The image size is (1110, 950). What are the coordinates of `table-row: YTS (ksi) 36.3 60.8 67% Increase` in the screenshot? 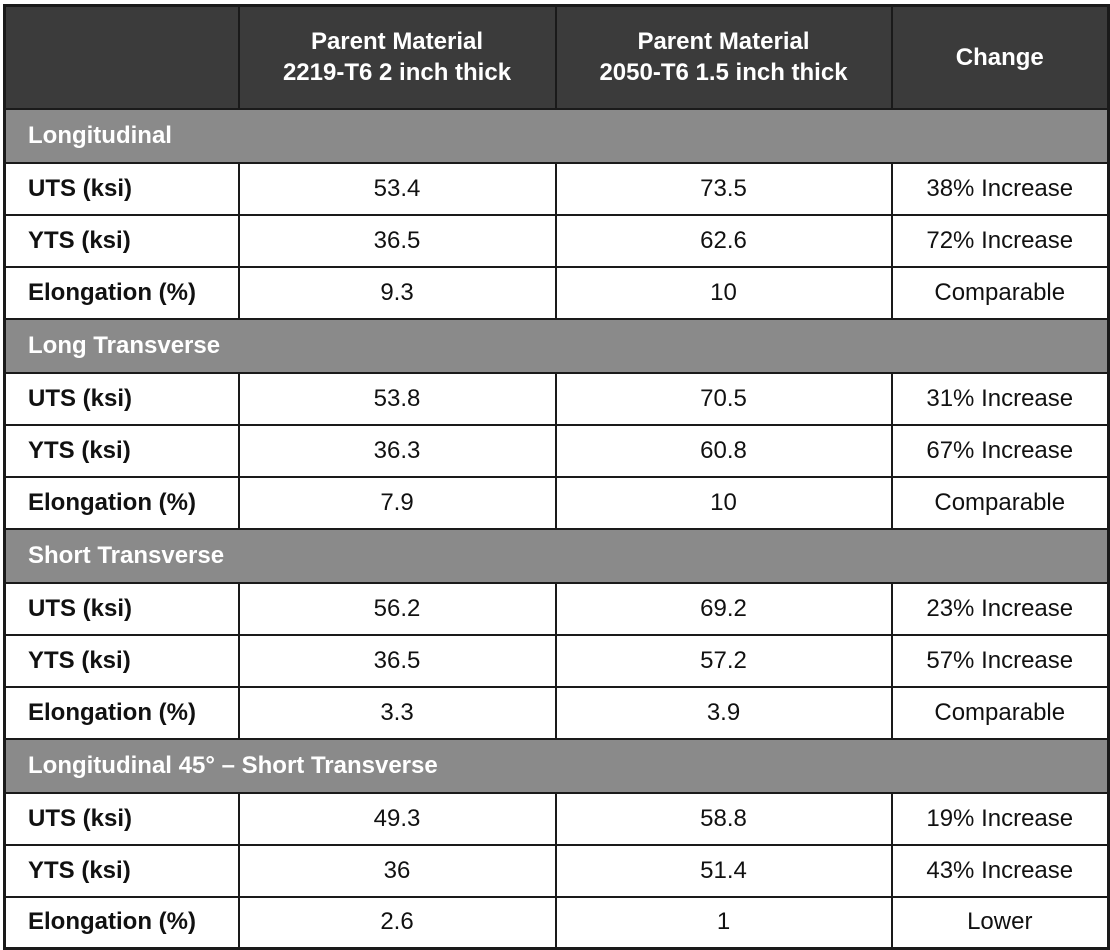 It's located at (556, 450).